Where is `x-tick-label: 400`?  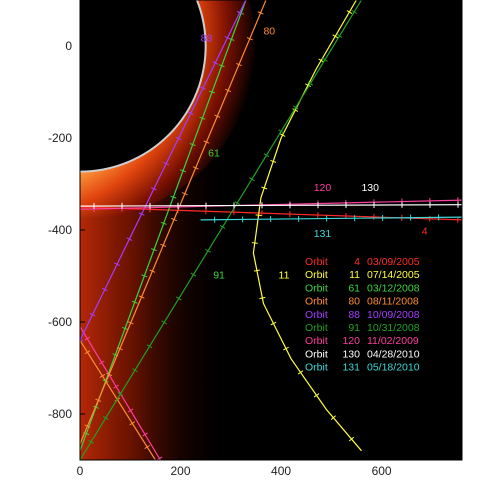 x-tick-label: 400 is located at coordinates (281, 471).